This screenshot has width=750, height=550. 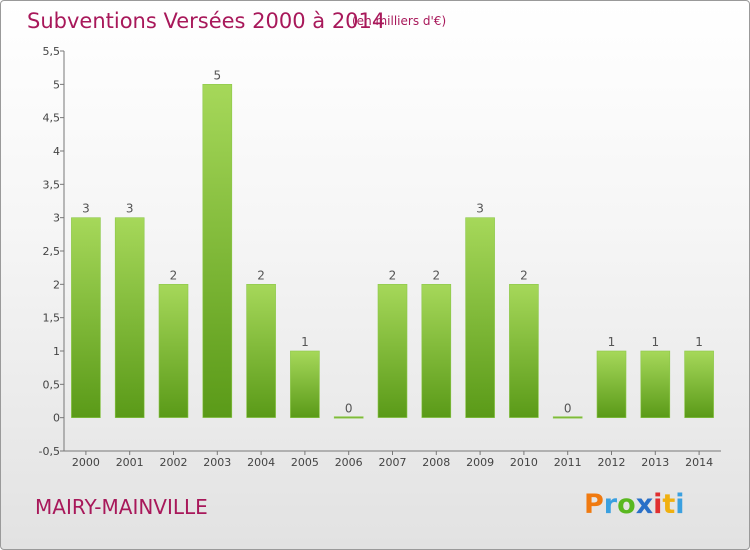 I want to click on x-tick-label: 2000, so click(x=86, y=462).